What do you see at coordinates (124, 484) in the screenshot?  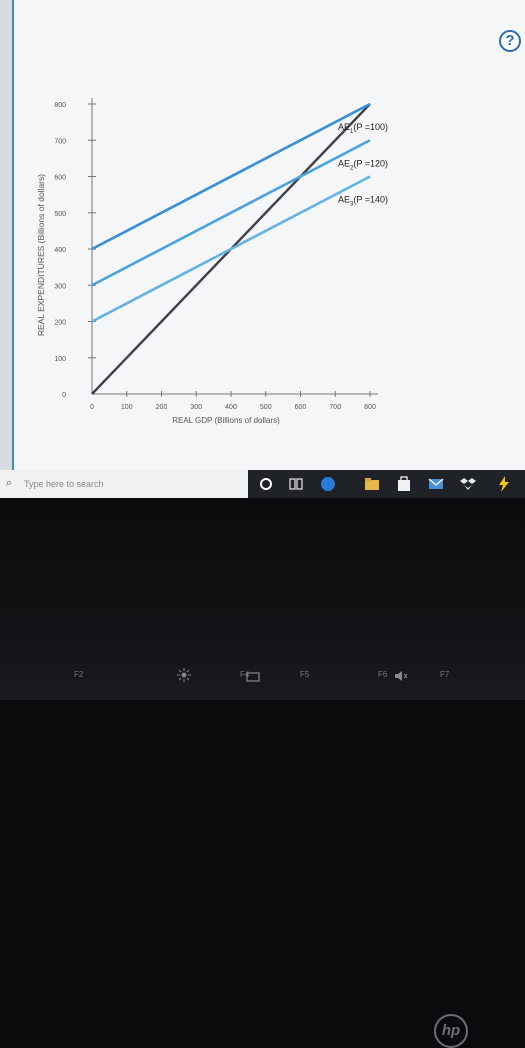 I see `taskbar-search-box: ⌕ Type here to search` at bounding box center [124, 484].